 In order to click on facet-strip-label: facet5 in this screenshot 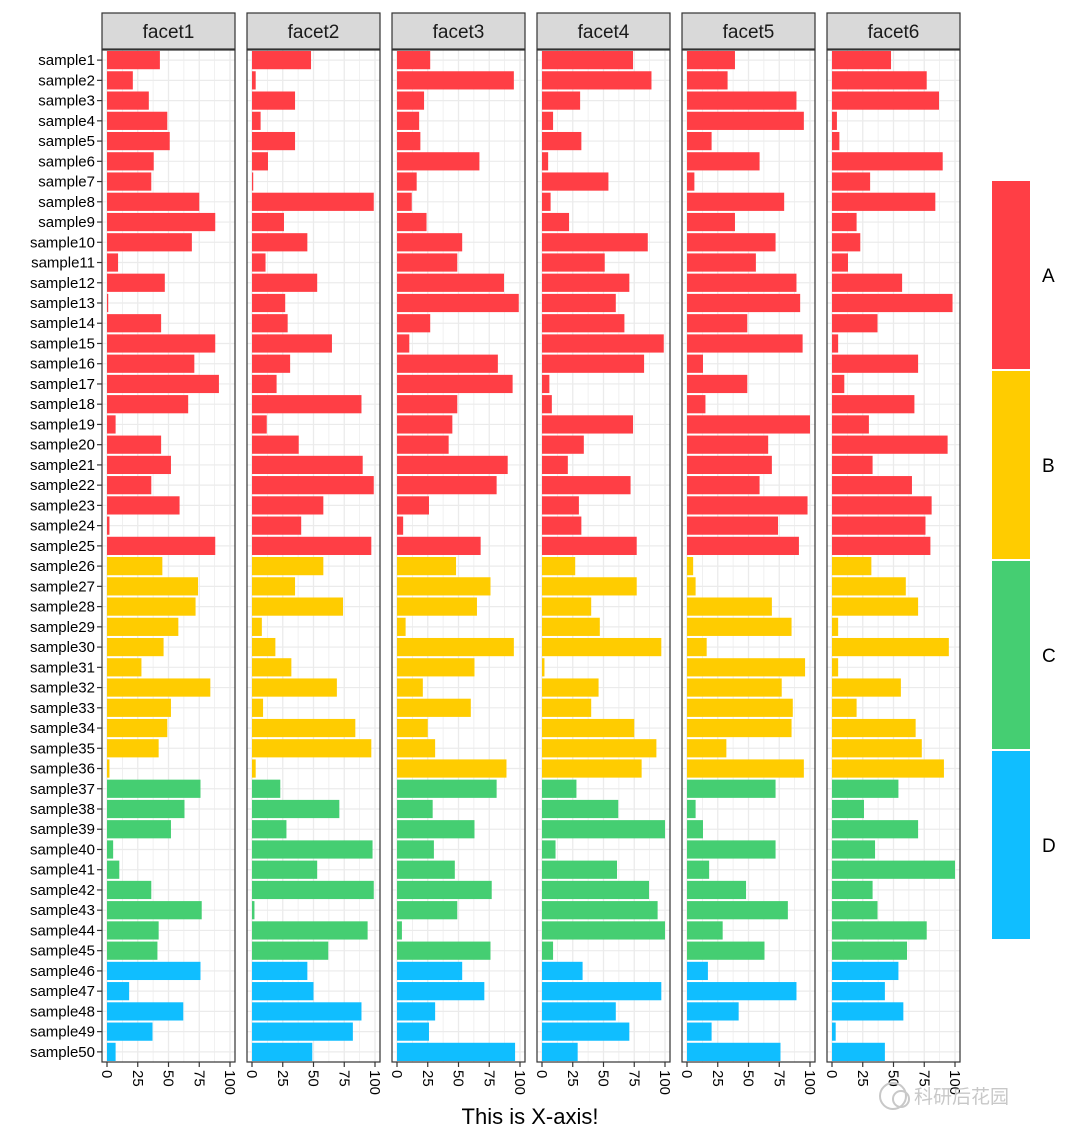, I will do `click(749, 32)`.